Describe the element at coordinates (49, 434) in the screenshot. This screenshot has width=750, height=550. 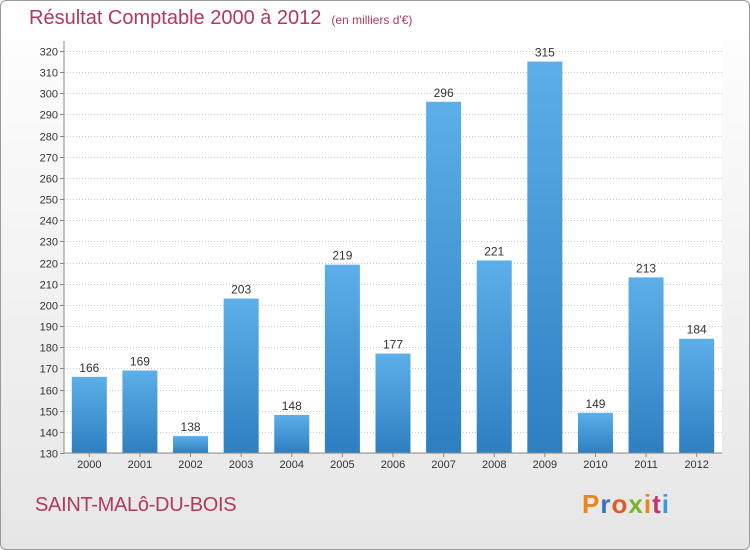
I see `y-tick-label: 140` at that location.